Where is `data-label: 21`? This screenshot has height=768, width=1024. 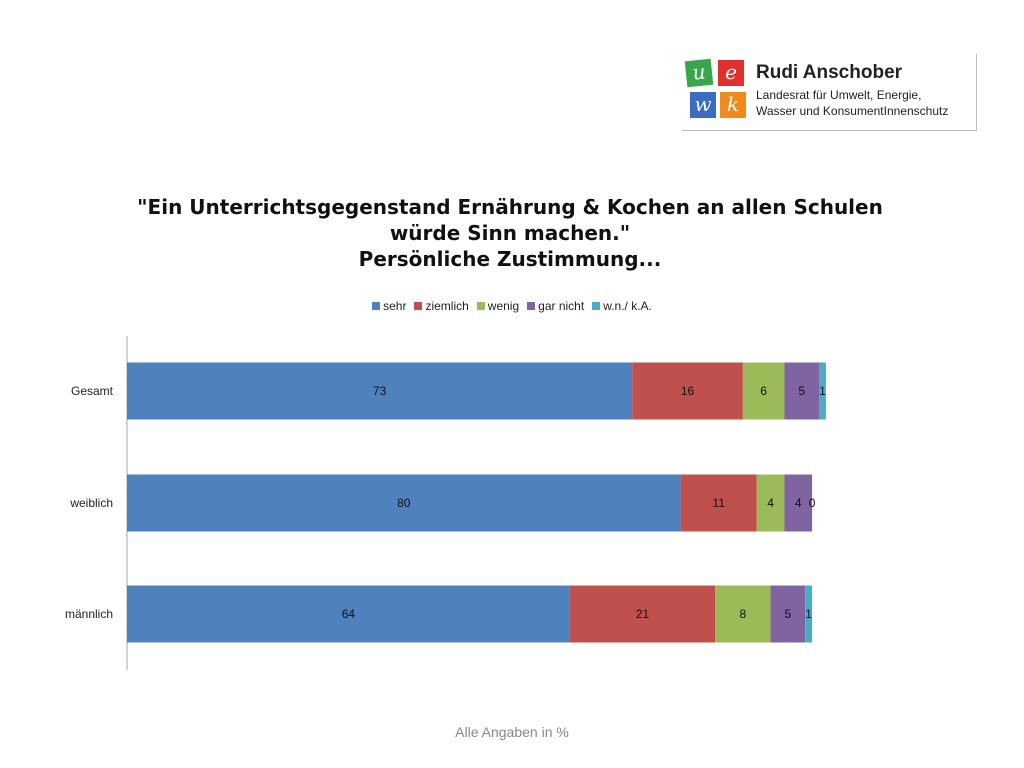 data-label: 21 is located at coordinates (643, 614).